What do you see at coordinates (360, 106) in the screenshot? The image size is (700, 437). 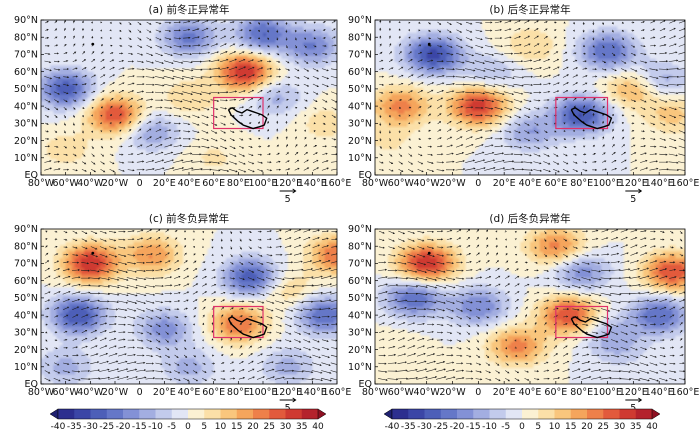 I see `y-tick-label: 40°N` at bounding box center [360, 106].